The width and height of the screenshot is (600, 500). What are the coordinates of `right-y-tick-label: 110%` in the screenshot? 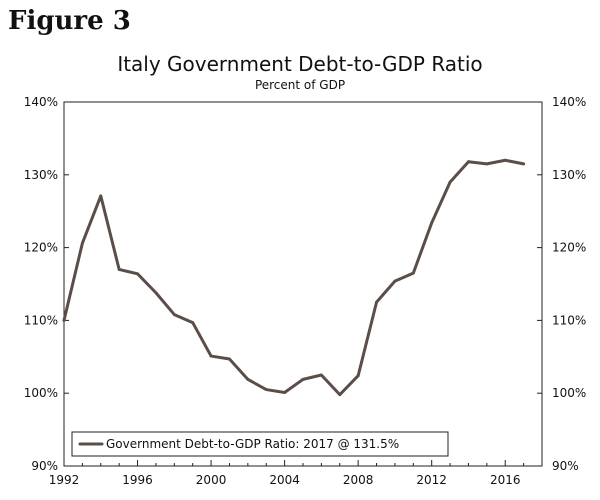 It's located at (569, 320).